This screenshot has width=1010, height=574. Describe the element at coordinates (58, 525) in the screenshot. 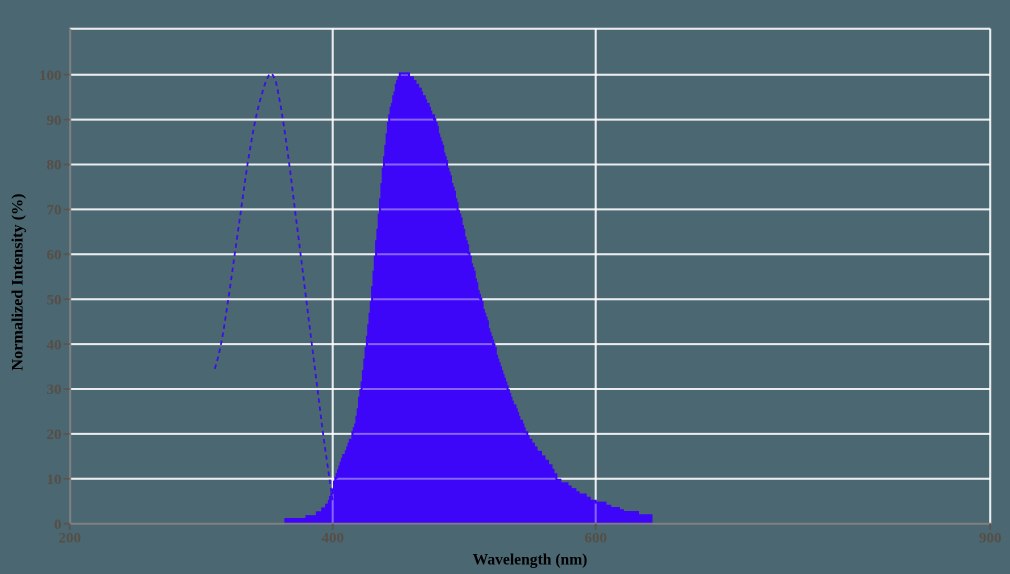

I see `svg-text: 0` at that location.